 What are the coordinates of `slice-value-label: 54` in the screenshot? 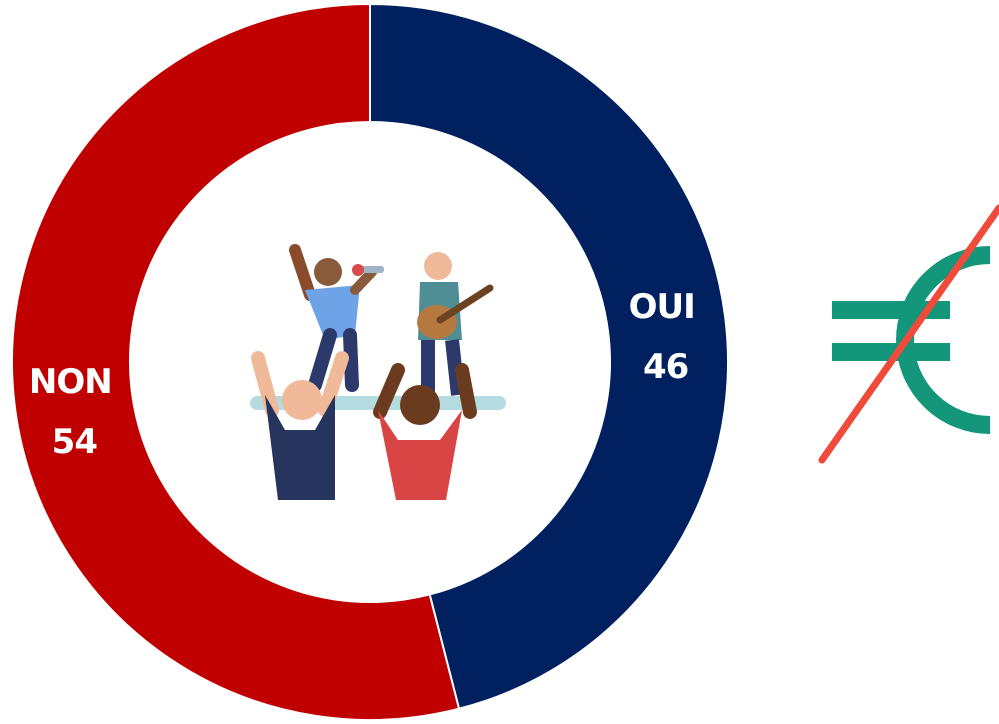 It's located at (75, 442).